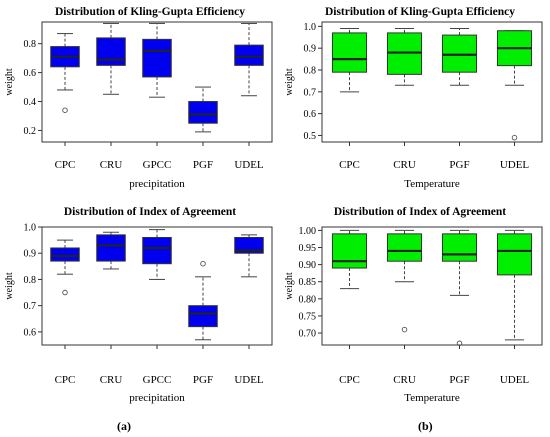 The height and width of the screenshot is (437, 550). I want to click on y-tick-label: 0.75, so click(308, 316).